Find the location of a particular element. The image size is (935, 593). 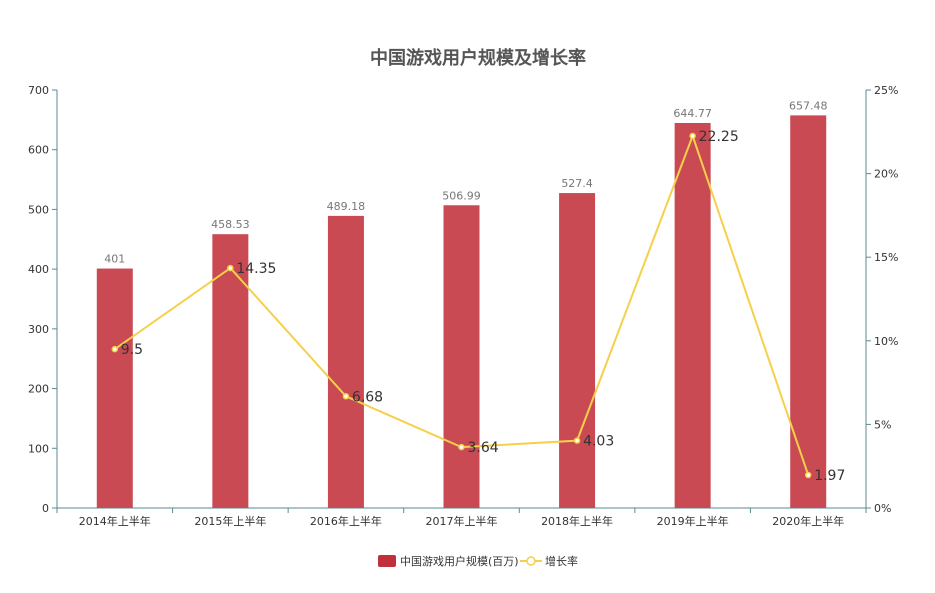

x-tick-label: 2015年上半年 is located at coordinates (230, 521).